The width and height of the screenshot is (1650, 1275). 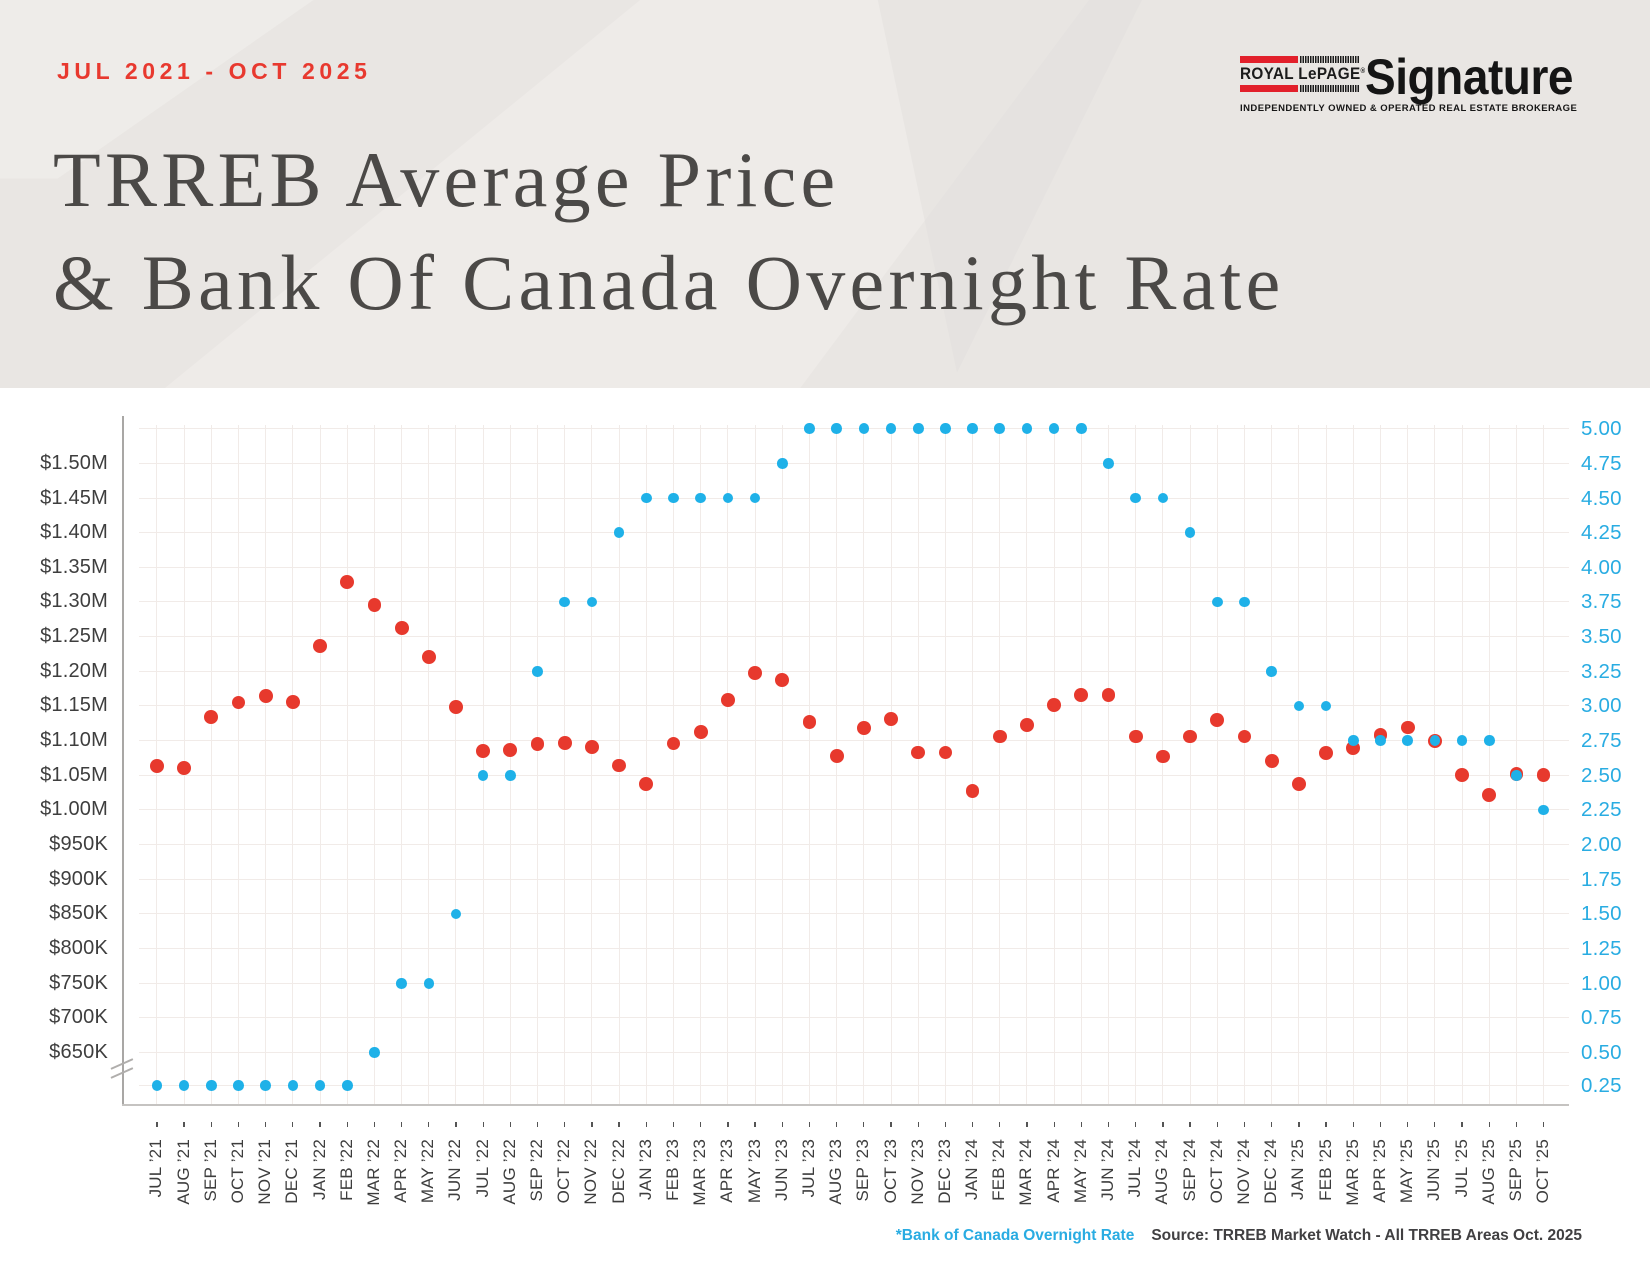 What do you see at coordinates (446, 179) in the screenshot?
I see `page-title-line1: TRREB Average Price` at bounding box center [446, 179].